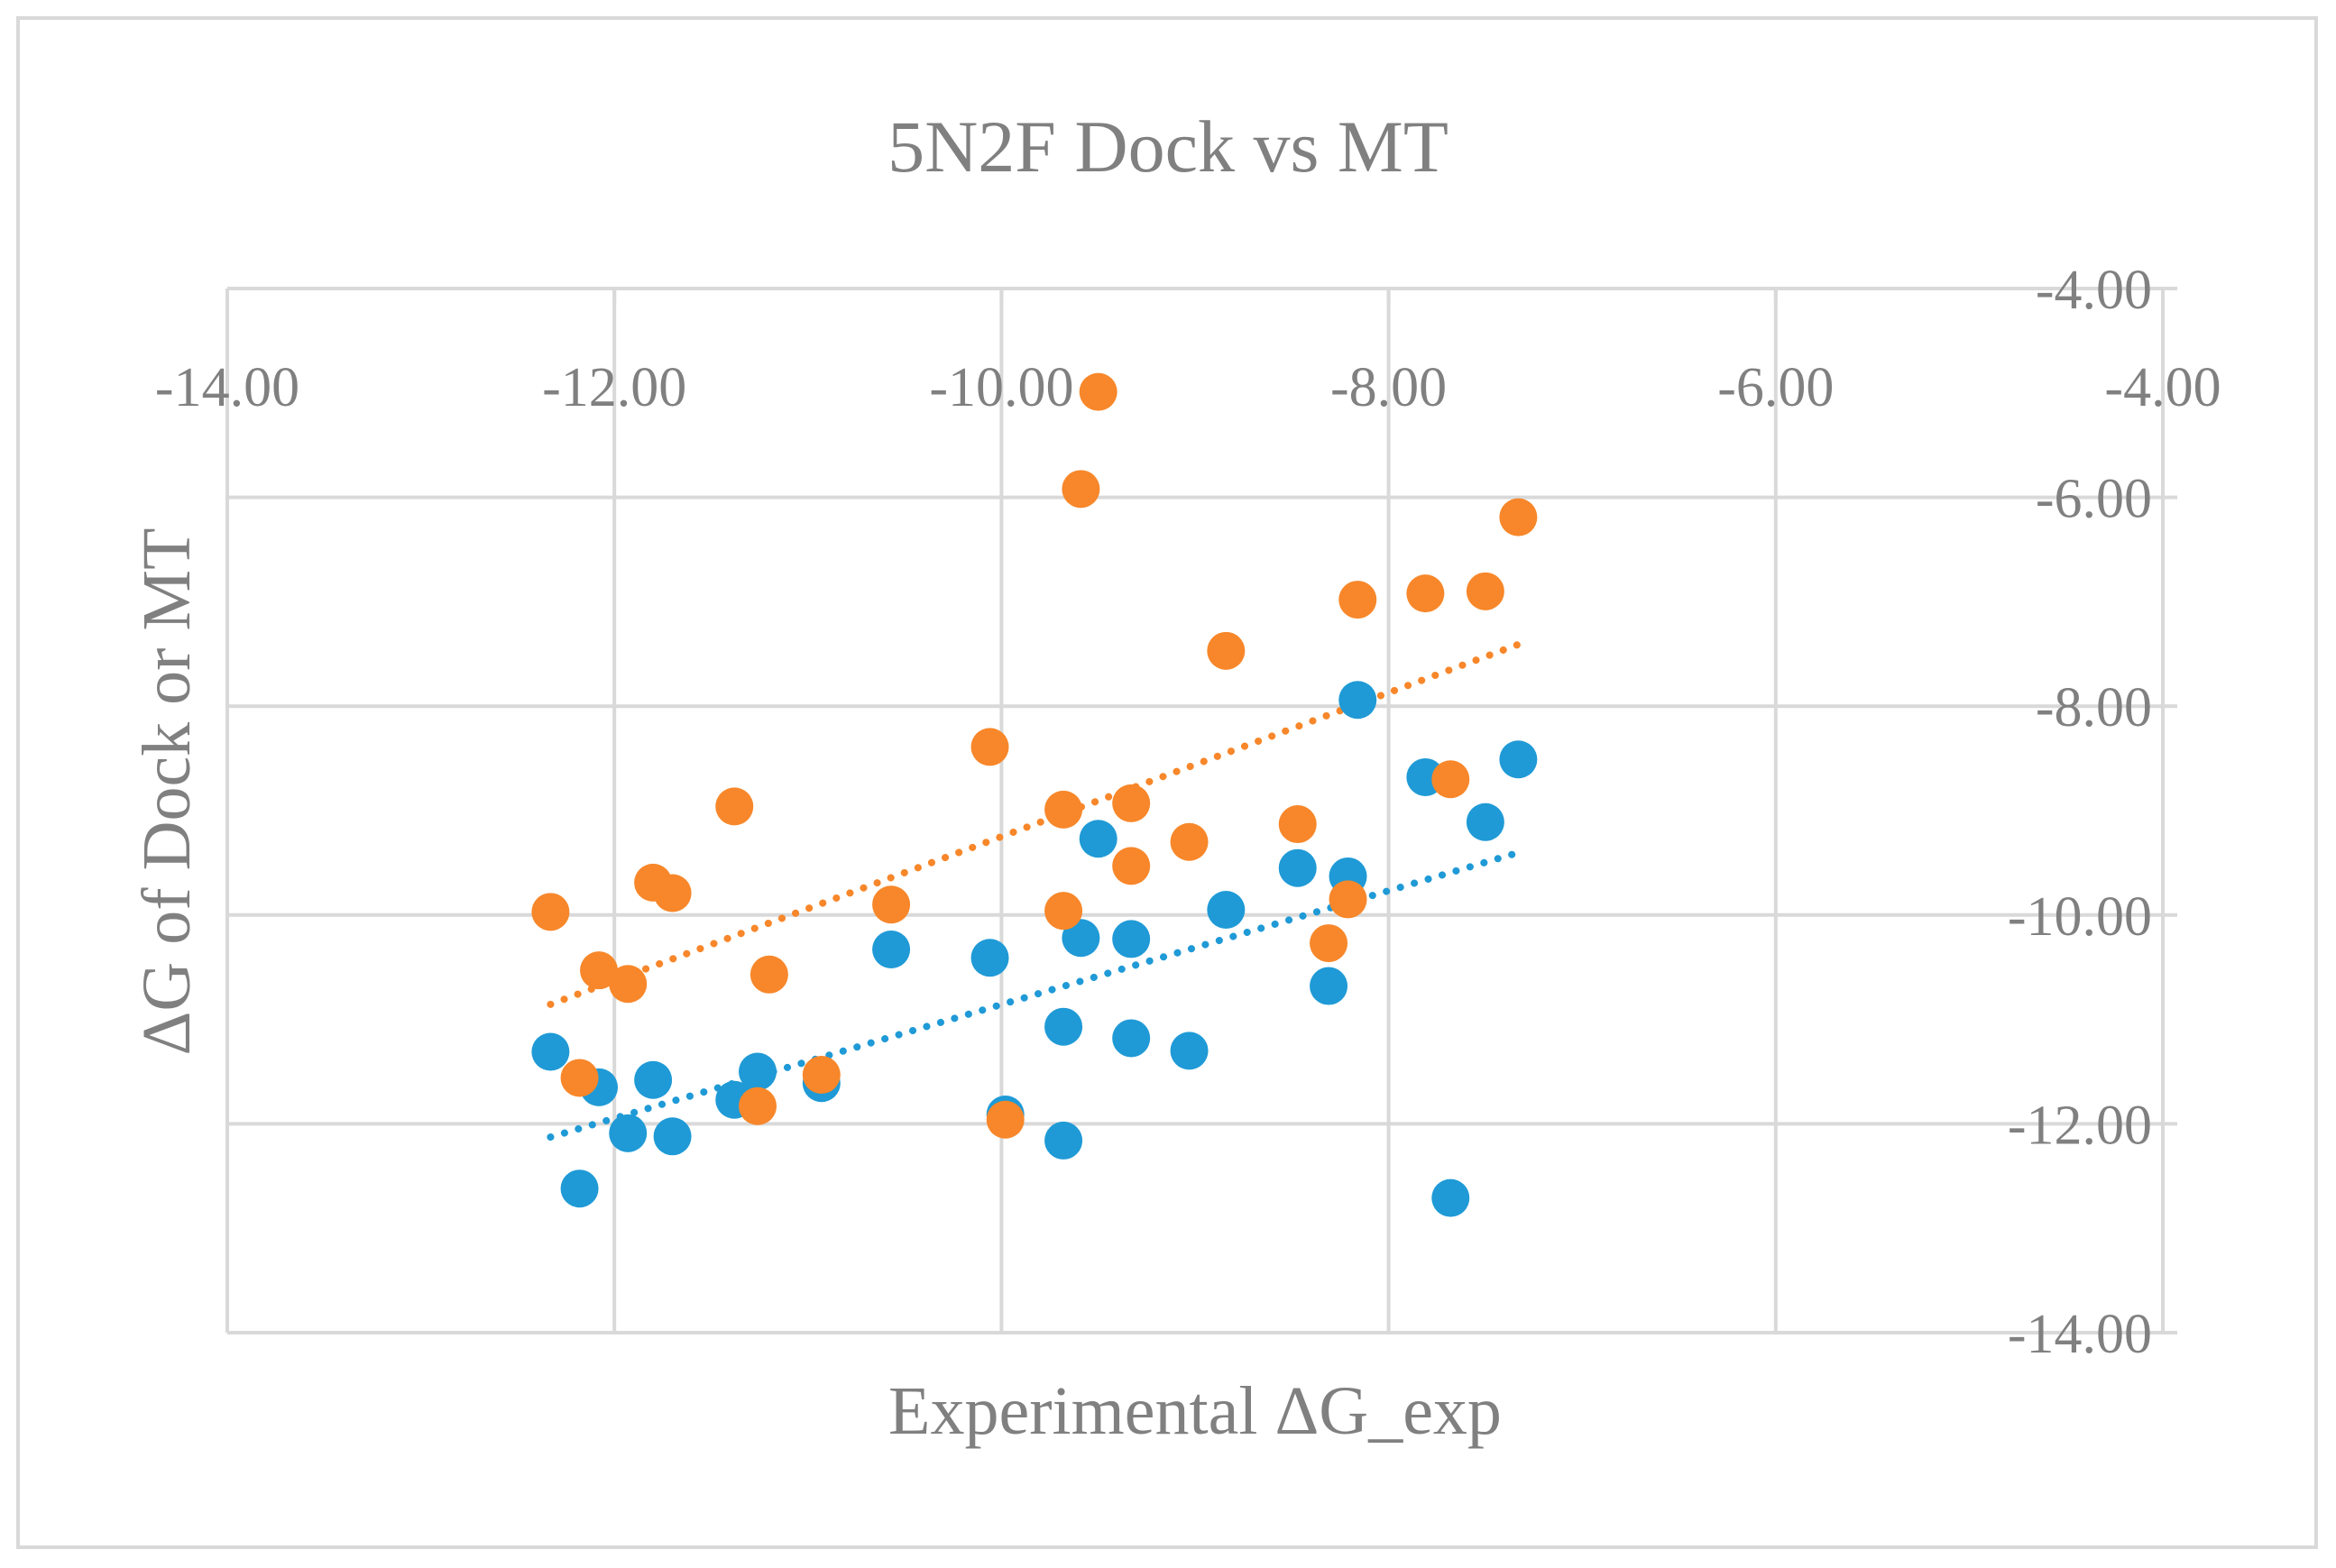 The height and width of the screenshot is (1568, 2336). Describe the element at coordinates (227, 387) in the screenshot. I see `x-tick-label: -14.00` at that location.